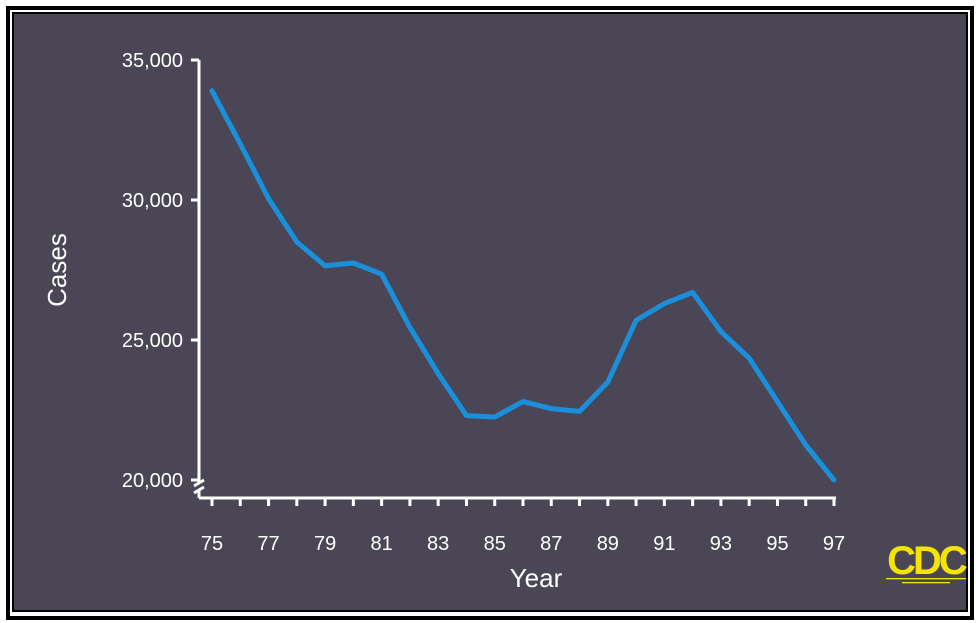 The image size is (976, 623). What do you see at coordinates (268, 544) in the screenshot?
I see `x-tick-label-1: 77` at bounding box center [268, 544].